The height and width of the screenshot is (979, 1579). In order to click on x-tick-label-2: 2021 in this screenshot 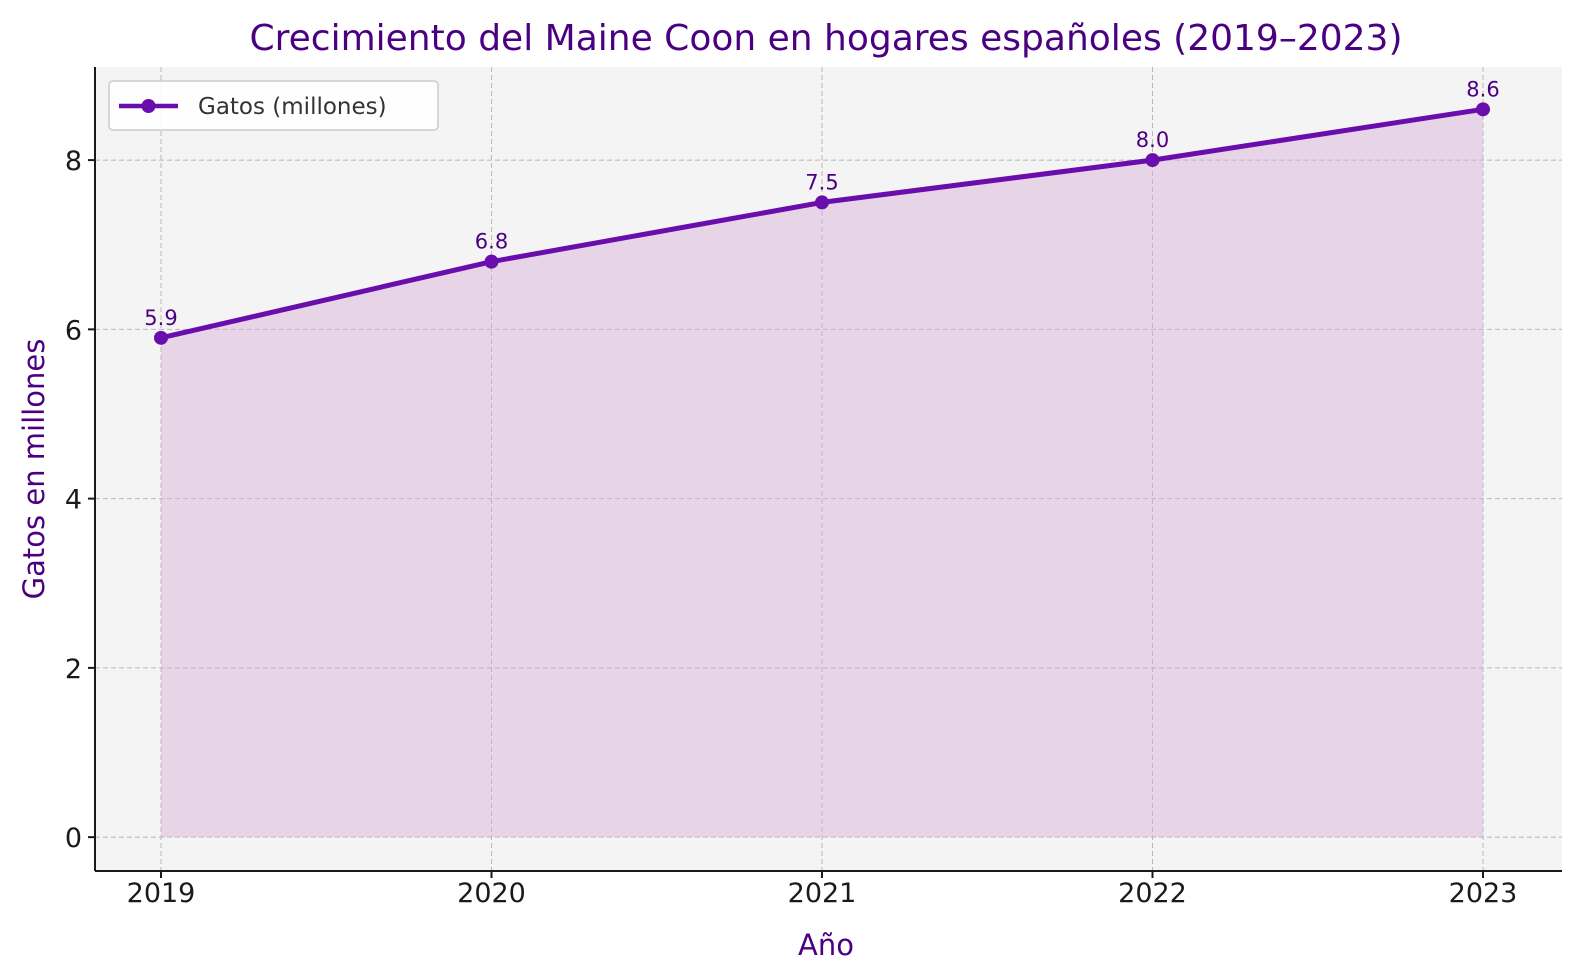, I will do `click(822, 893)`.